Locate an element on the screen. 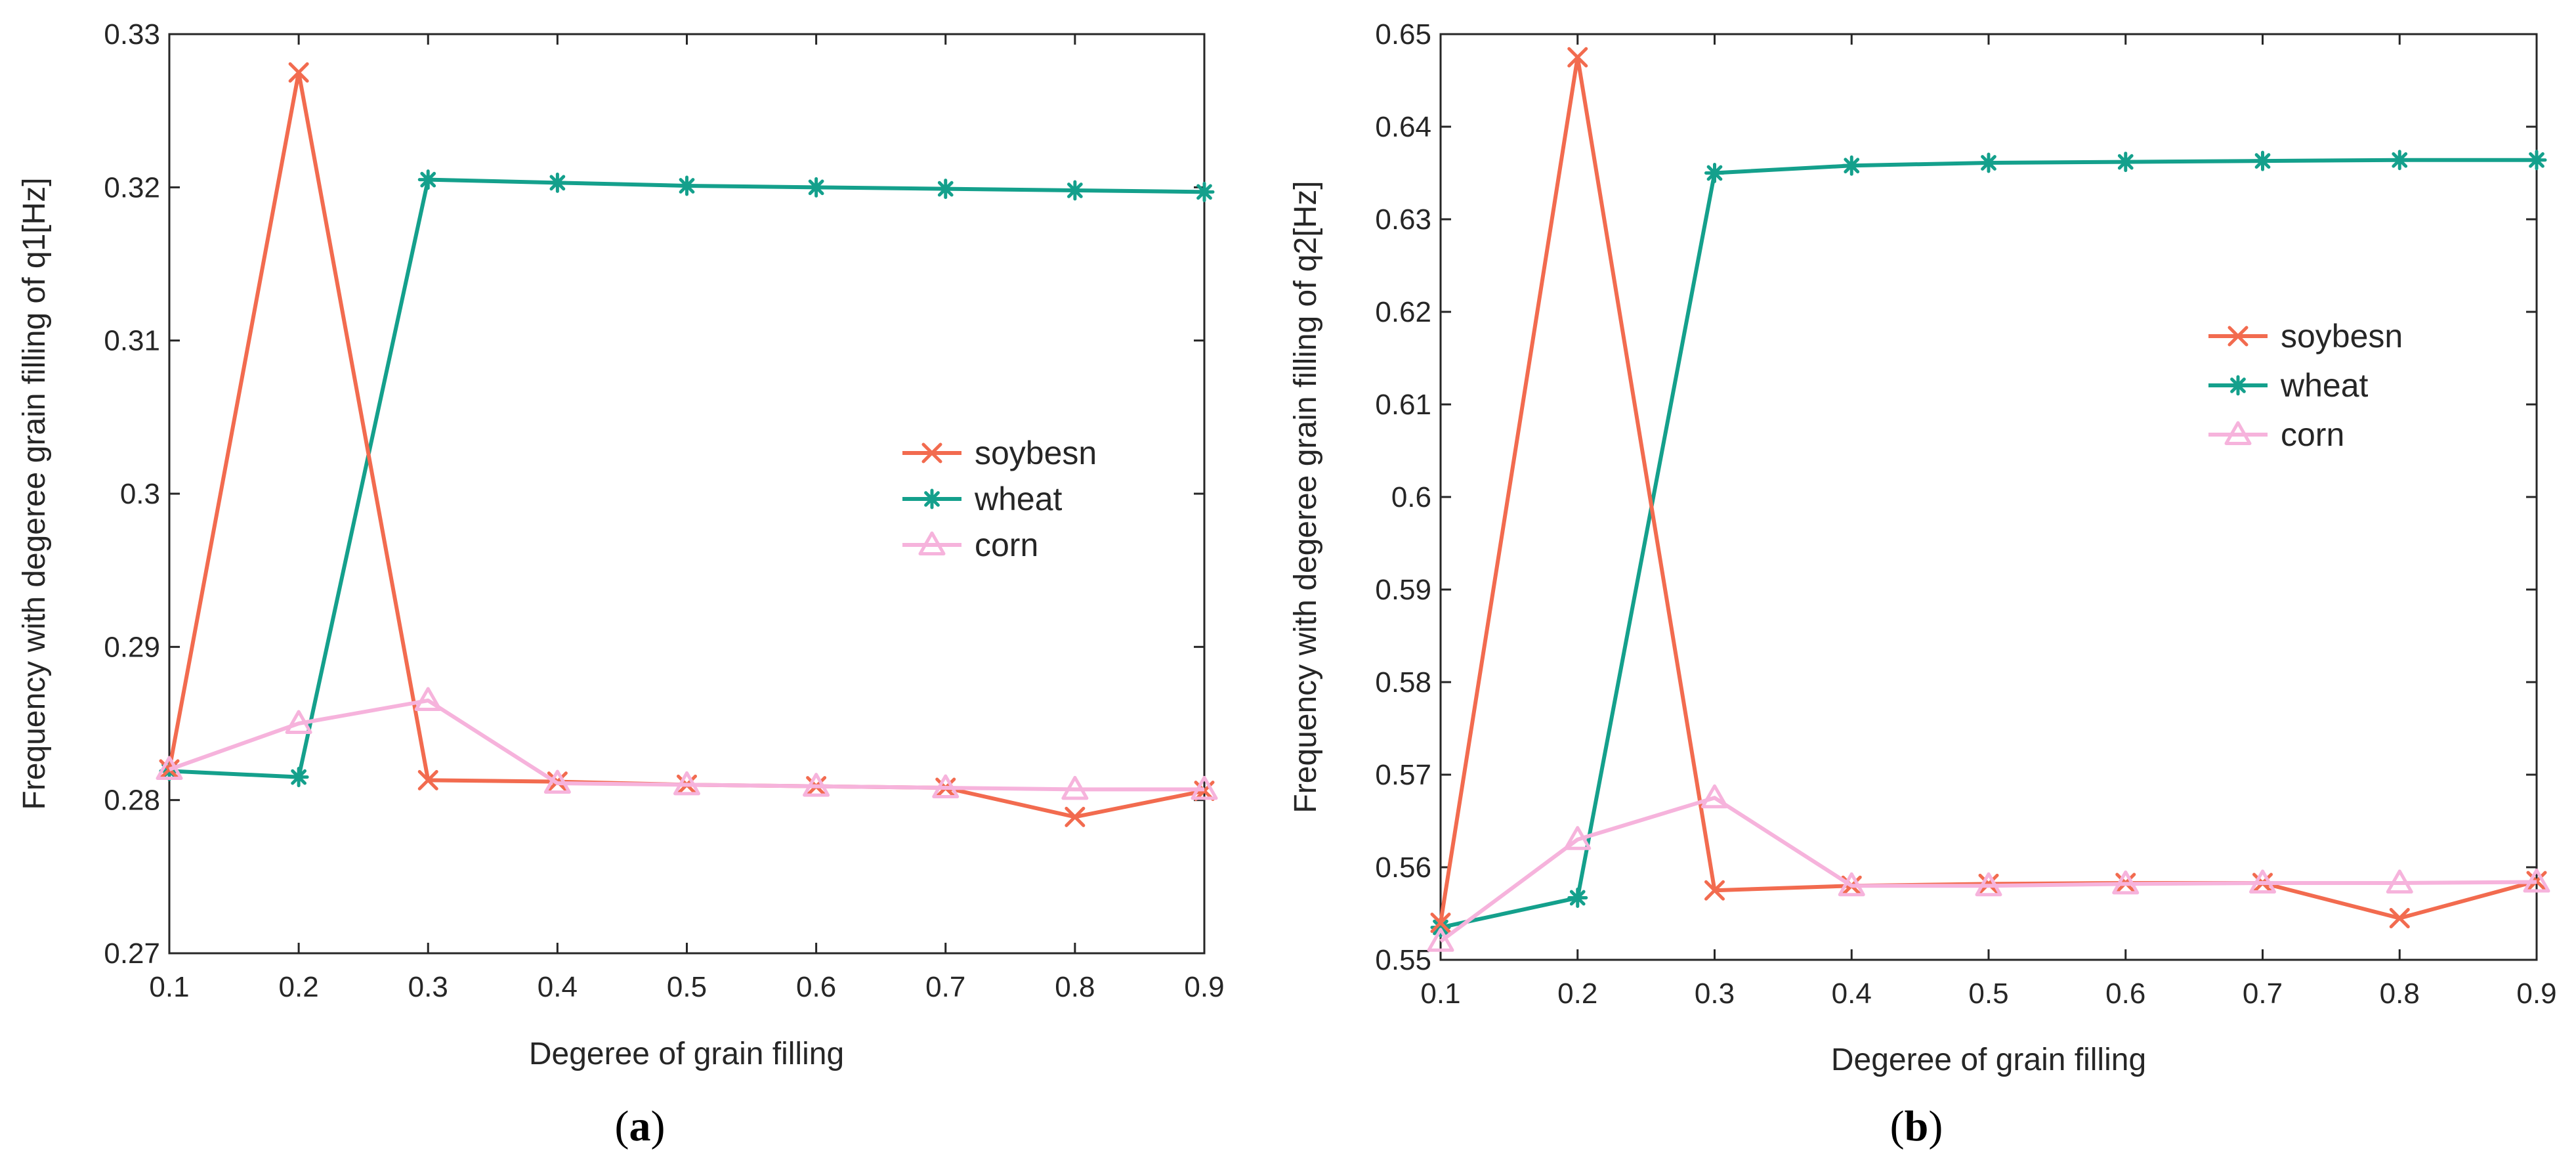 The image size is (2576, 1164). panel-b-legend-item-soybesn: soybesn is located at coordinates (2305, 336).